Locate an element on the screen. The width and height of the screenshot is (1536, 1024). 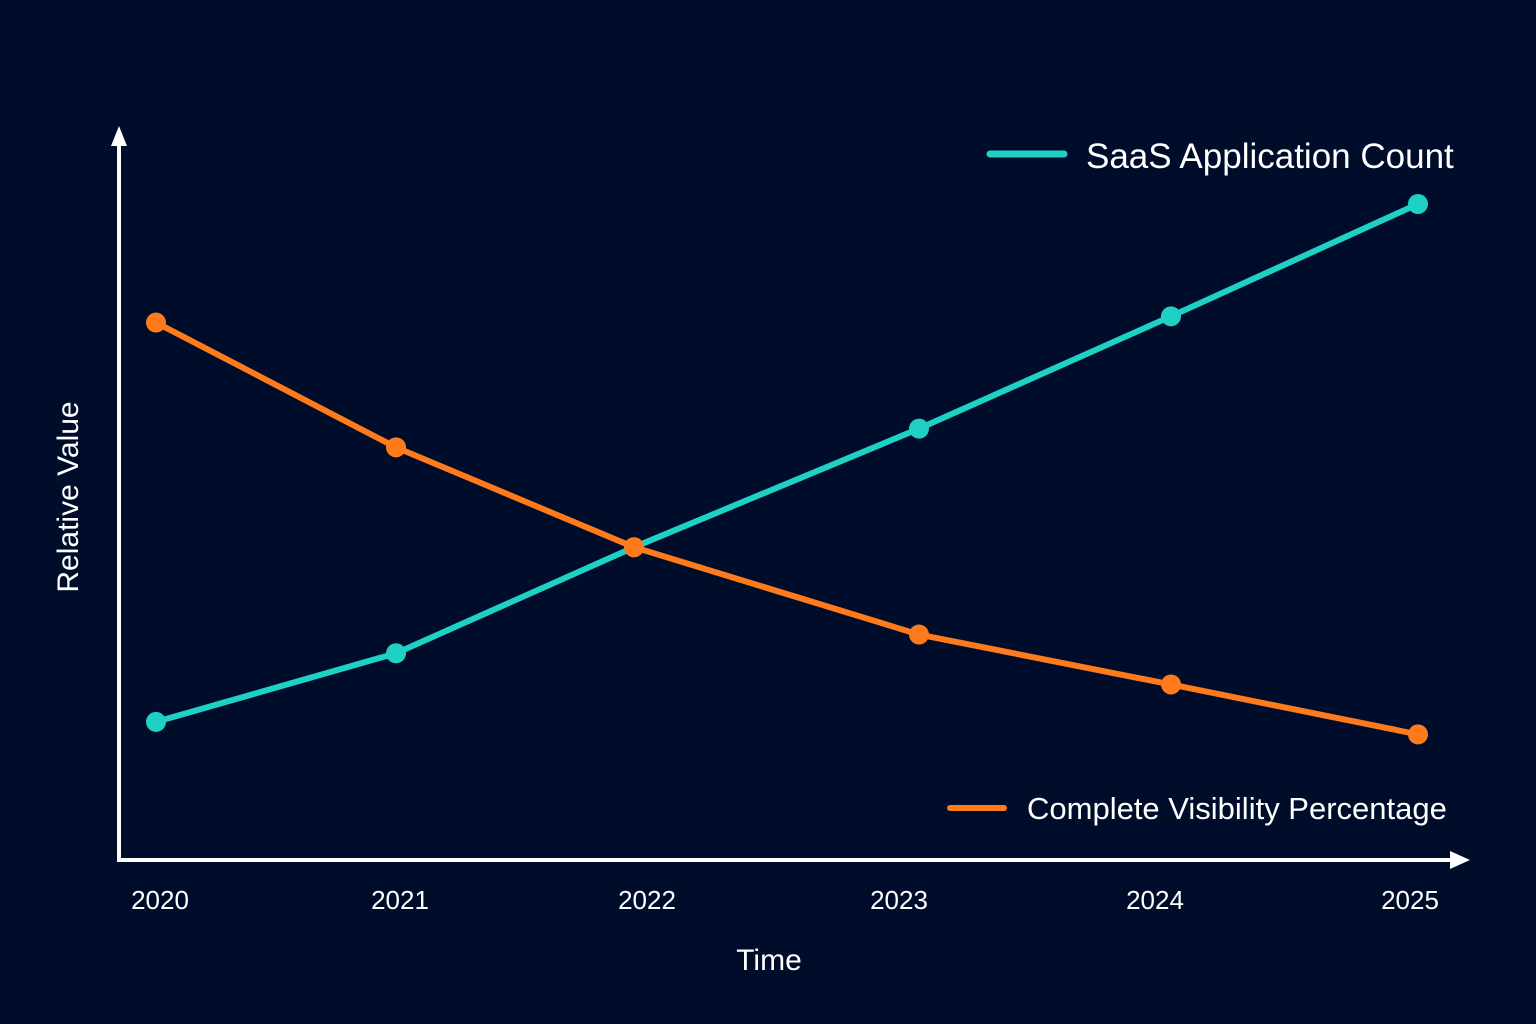
x-tick-label: 2024 is located at coordinates (1155, 900).